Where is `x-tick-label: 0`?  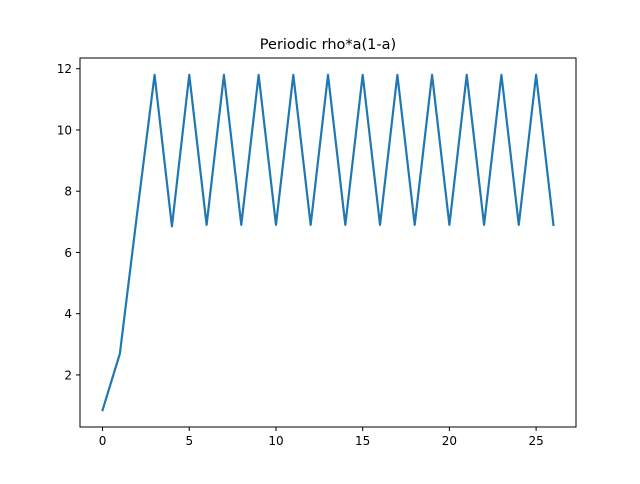
x-tick-label: 0 is located at coordinates (103, 441).